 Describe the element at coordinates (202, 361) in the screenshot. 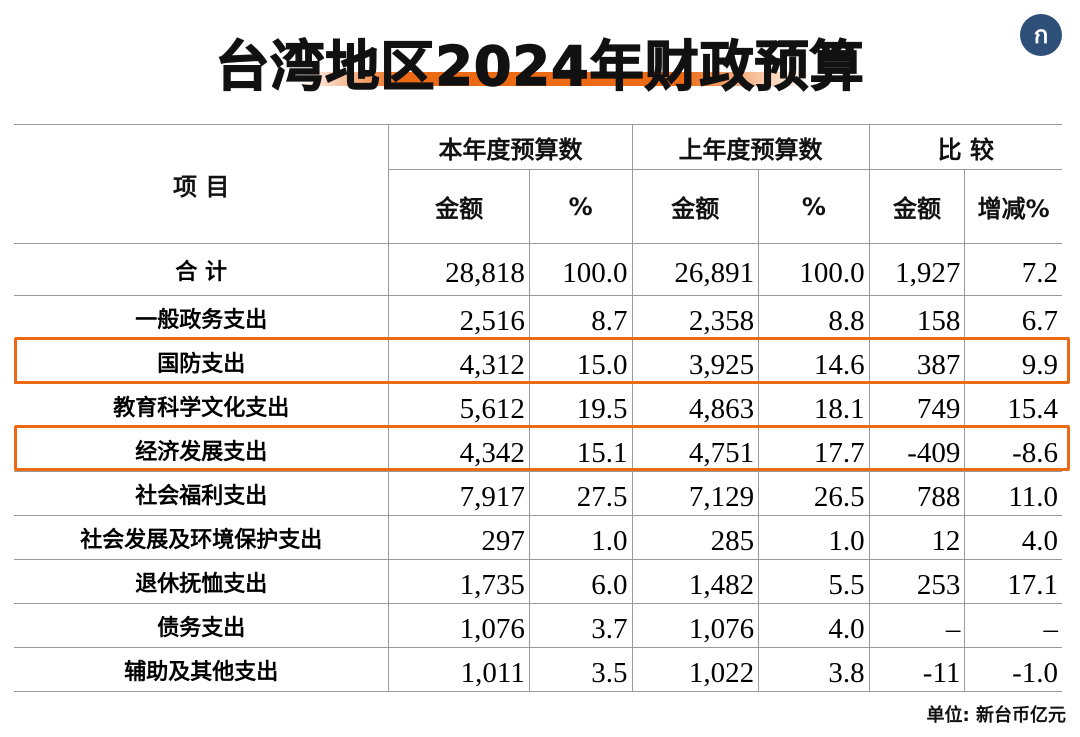

I see `row-label: 国防支出` at that location.